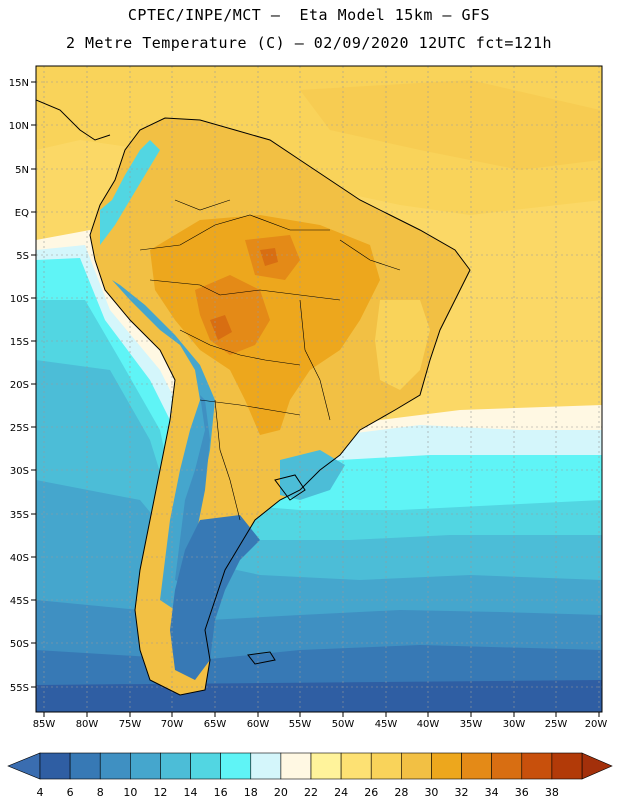 The image size is (618, 800). Describe the element at coordinates (522, 792) in the screenshot. I see `colorbar-label: 36` at that location.